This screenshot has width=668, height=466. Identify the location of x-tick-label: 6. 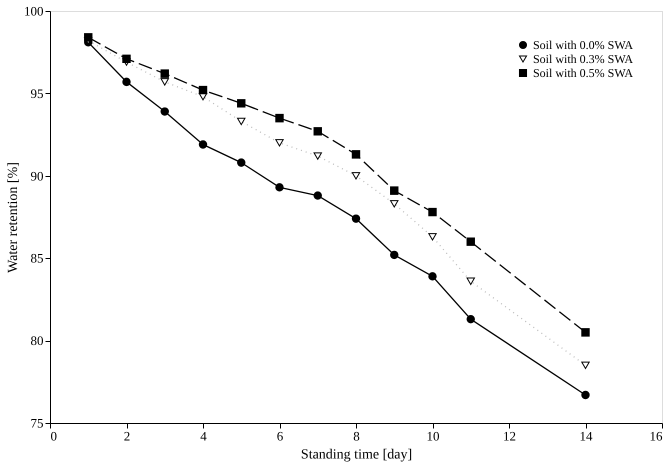
(280, 436).